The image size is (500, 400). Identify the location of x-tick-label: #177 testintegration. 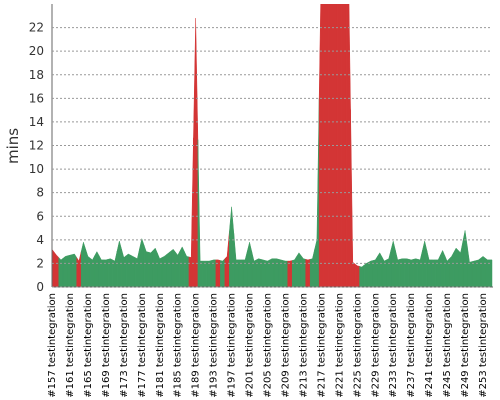
(142, 345).